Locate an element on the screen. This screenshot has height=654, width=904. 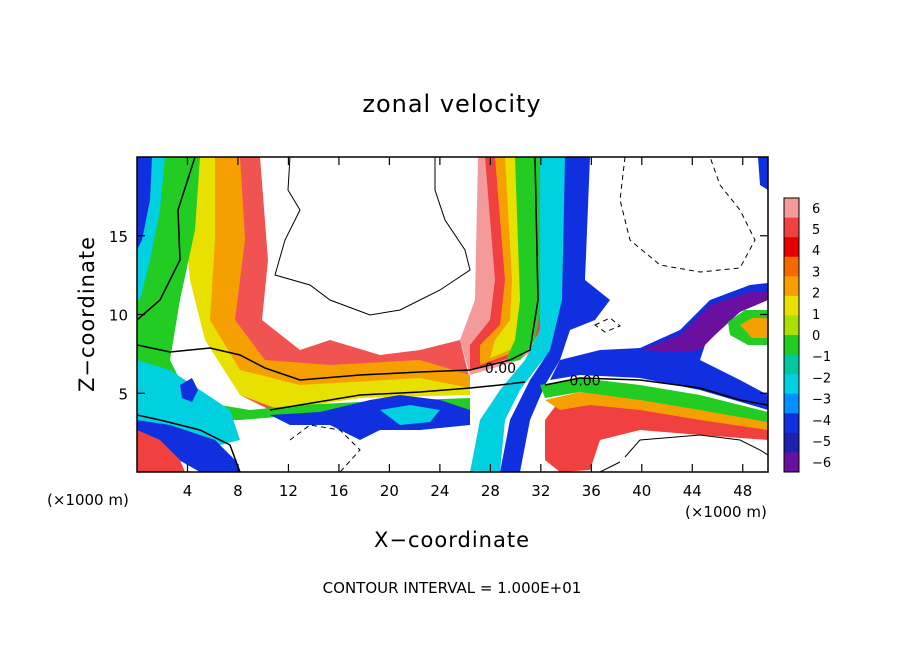
colorbar-frame is located at coordinates (791, 335).